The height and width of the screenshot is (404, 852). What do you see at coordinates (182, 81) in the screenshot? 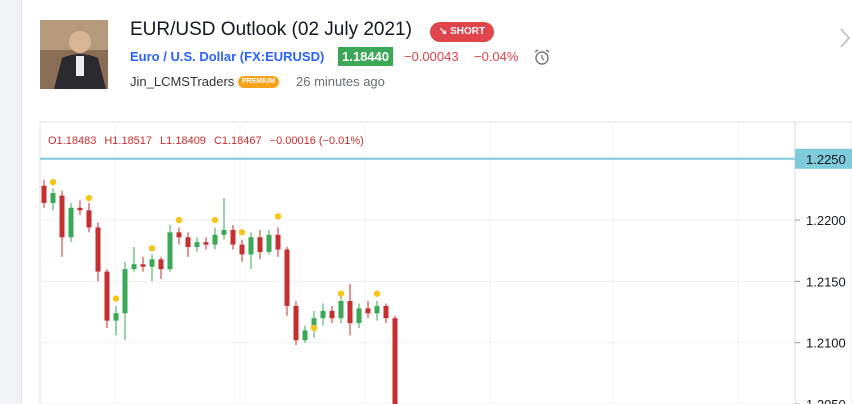
I see `author-name: Jin_LCMSTraders` at bounding box center [182, 81].